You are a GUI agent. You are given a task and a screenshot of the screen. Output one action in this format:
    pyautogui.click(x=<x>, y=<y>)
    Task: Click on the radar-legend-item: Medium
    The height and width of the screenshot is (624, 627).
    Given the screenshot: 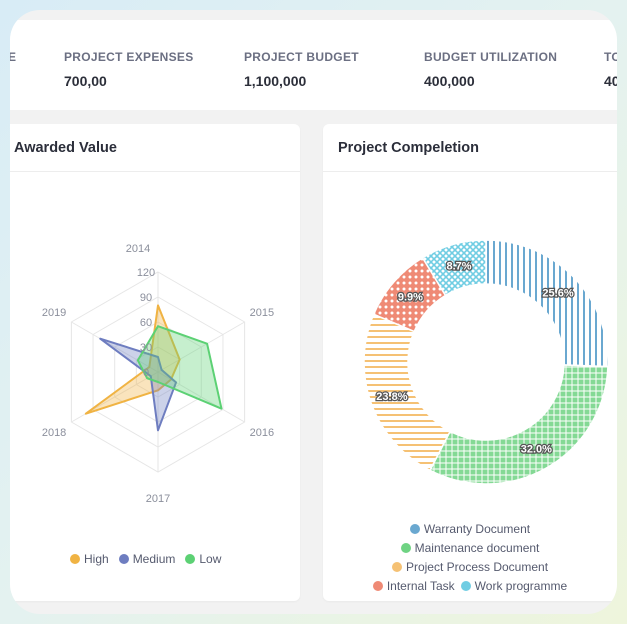 What is the action you would take?
    pyautogui.click(x=147, y=559)
    